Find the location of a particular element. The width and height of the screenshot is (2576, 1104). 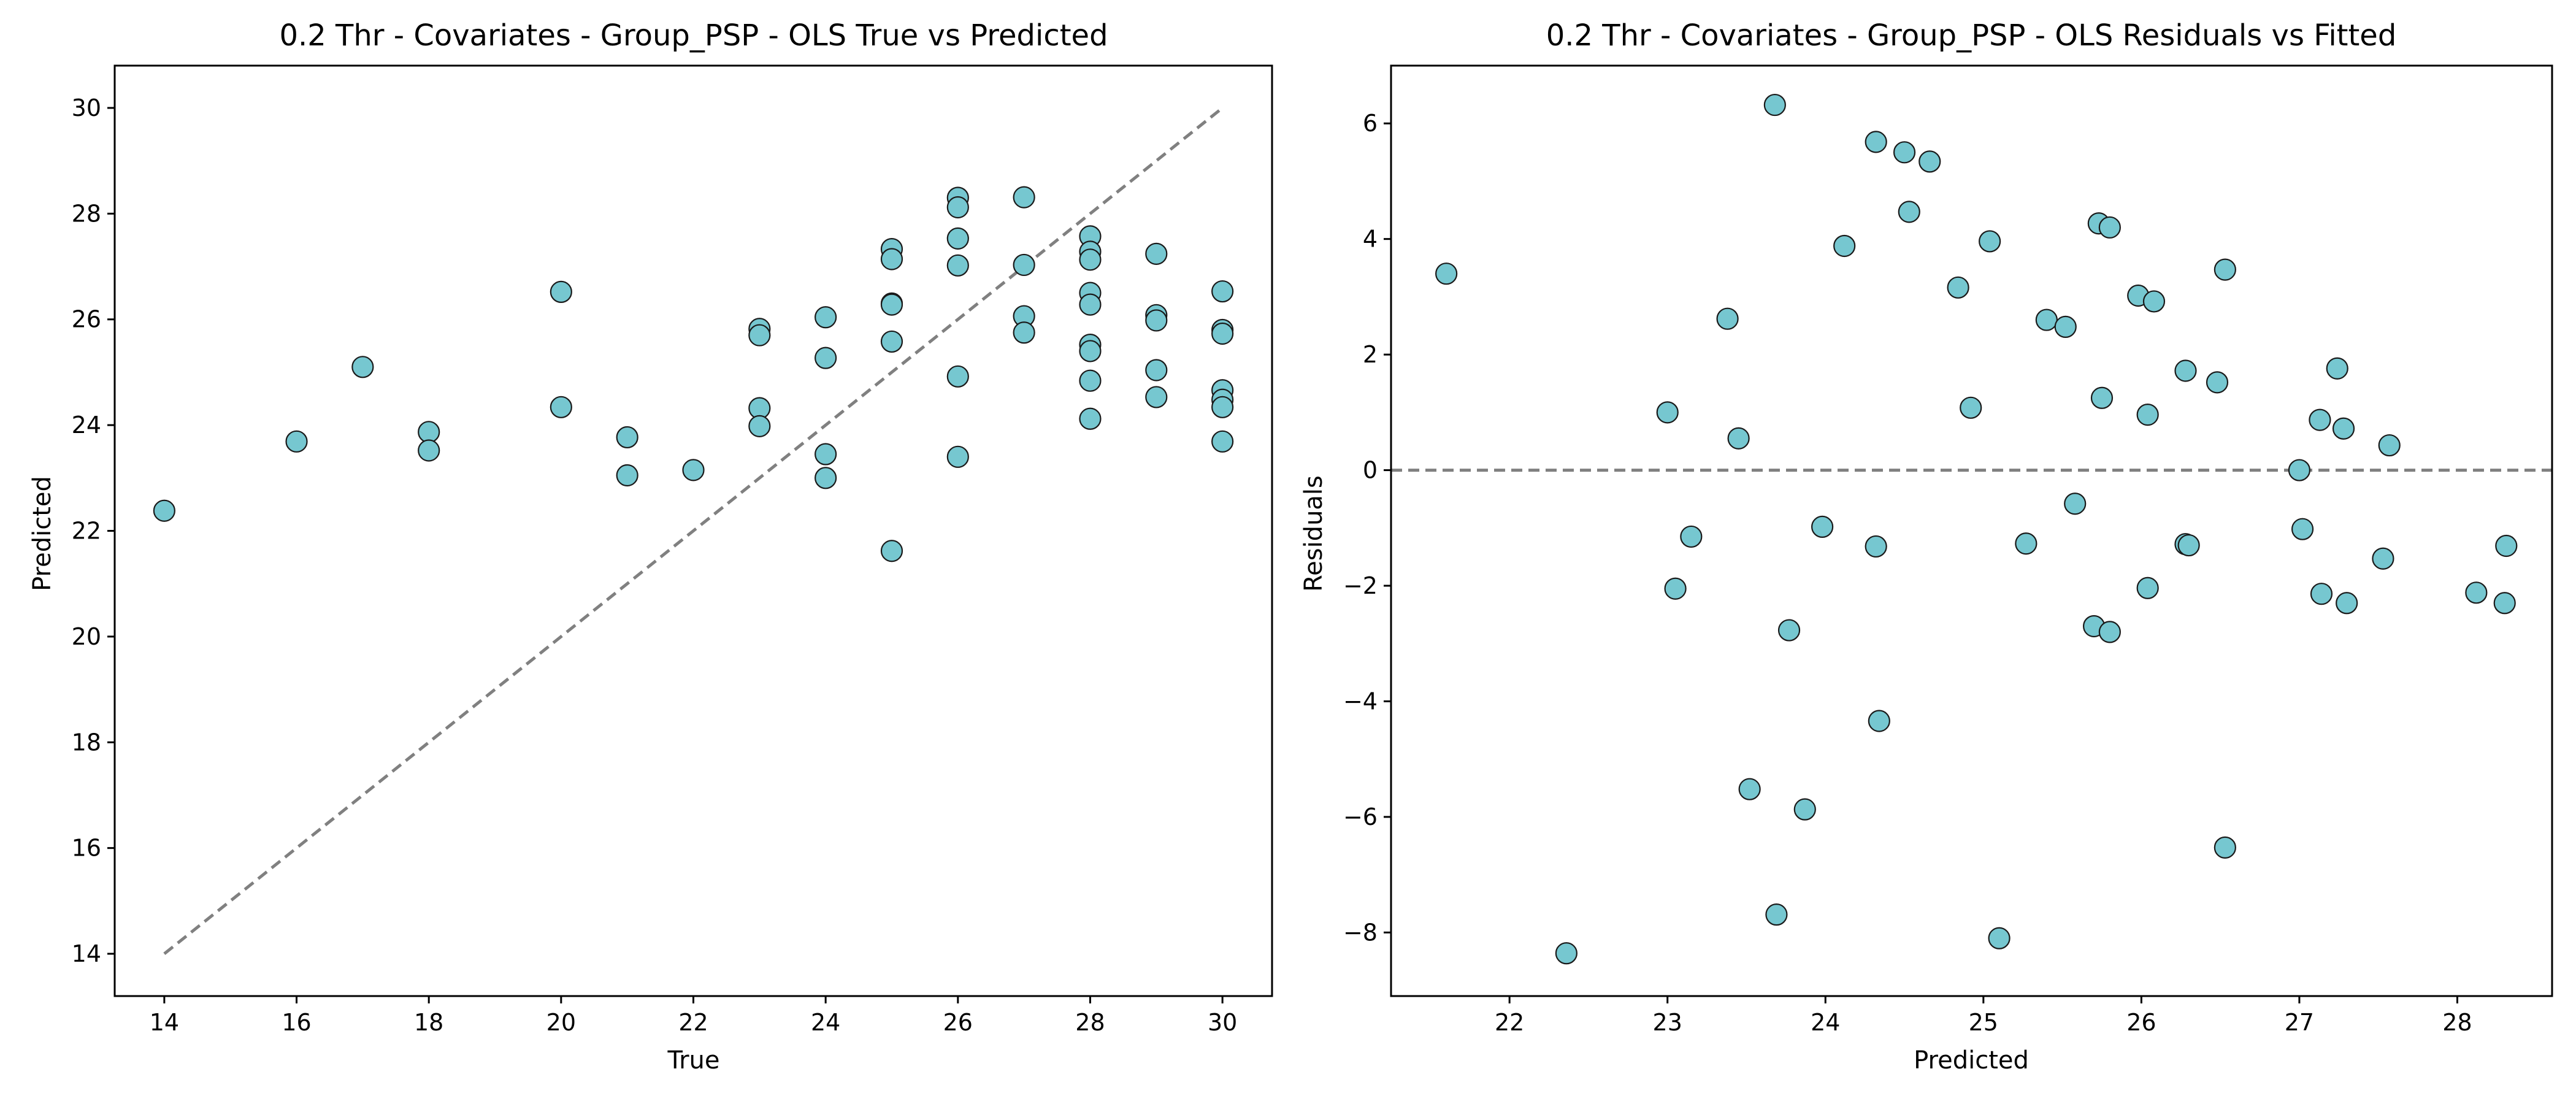

true-vs-predicted-y-tick-label: 14 is located at coordinates (86, 953).